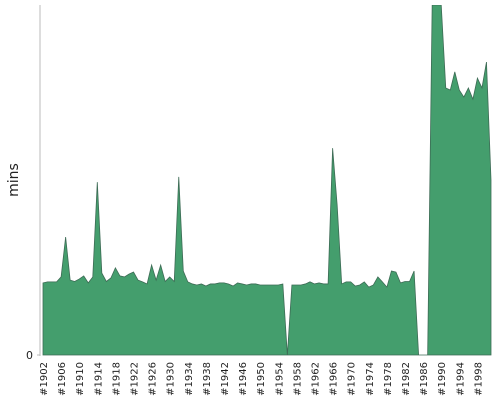  I want to click on x-tick-label: #1938, so click(207, 379).